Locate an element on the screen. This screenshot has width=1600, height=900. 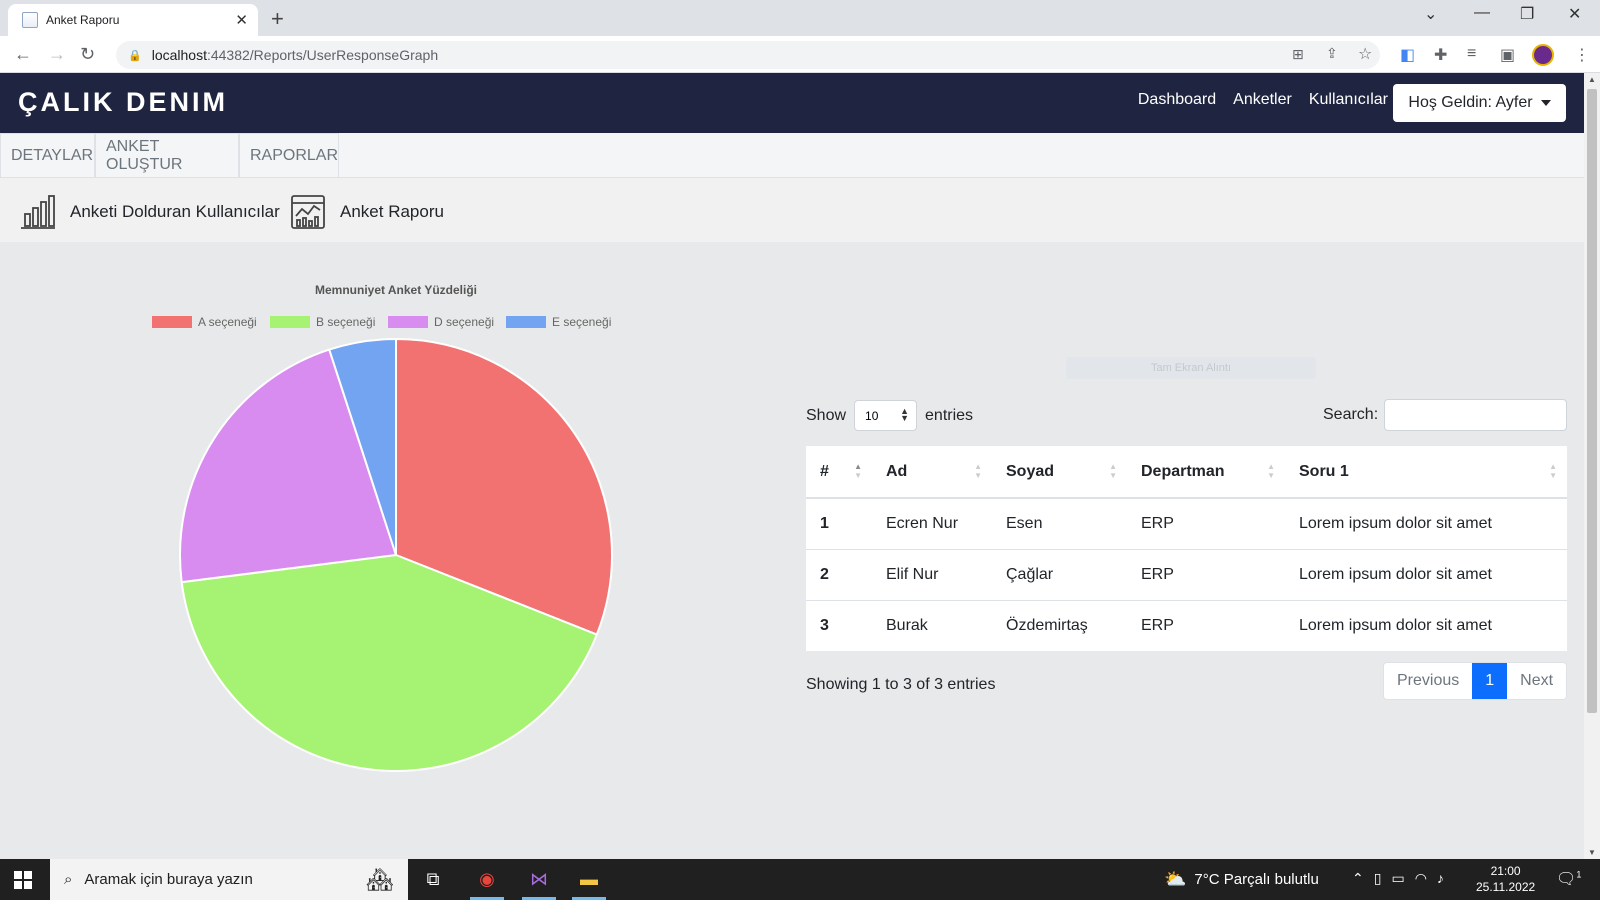
restore-icon: ❐ is located at coordinates (1527, 14).